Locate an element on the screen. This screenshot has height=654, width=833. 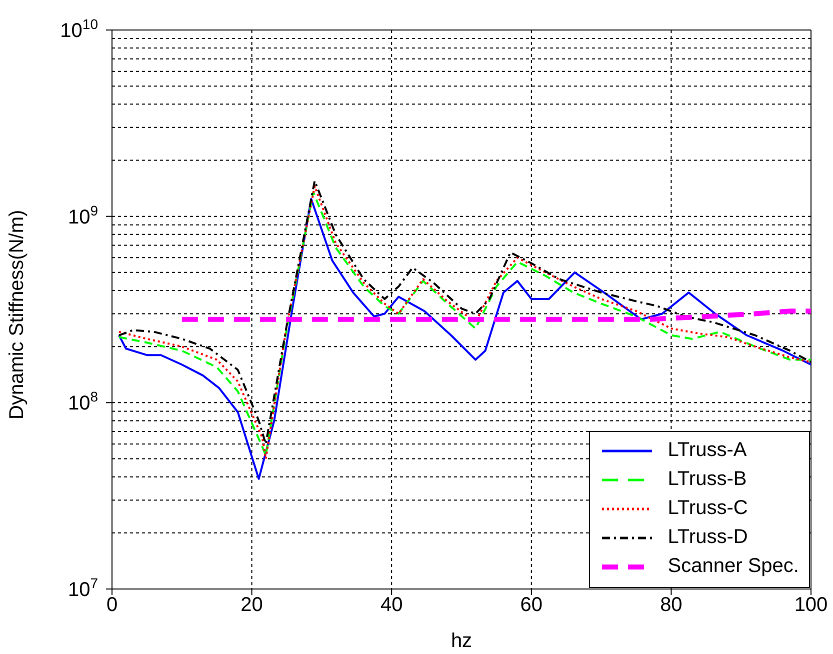
legend-label: LTruss-C is located at coordinates (708, 508).